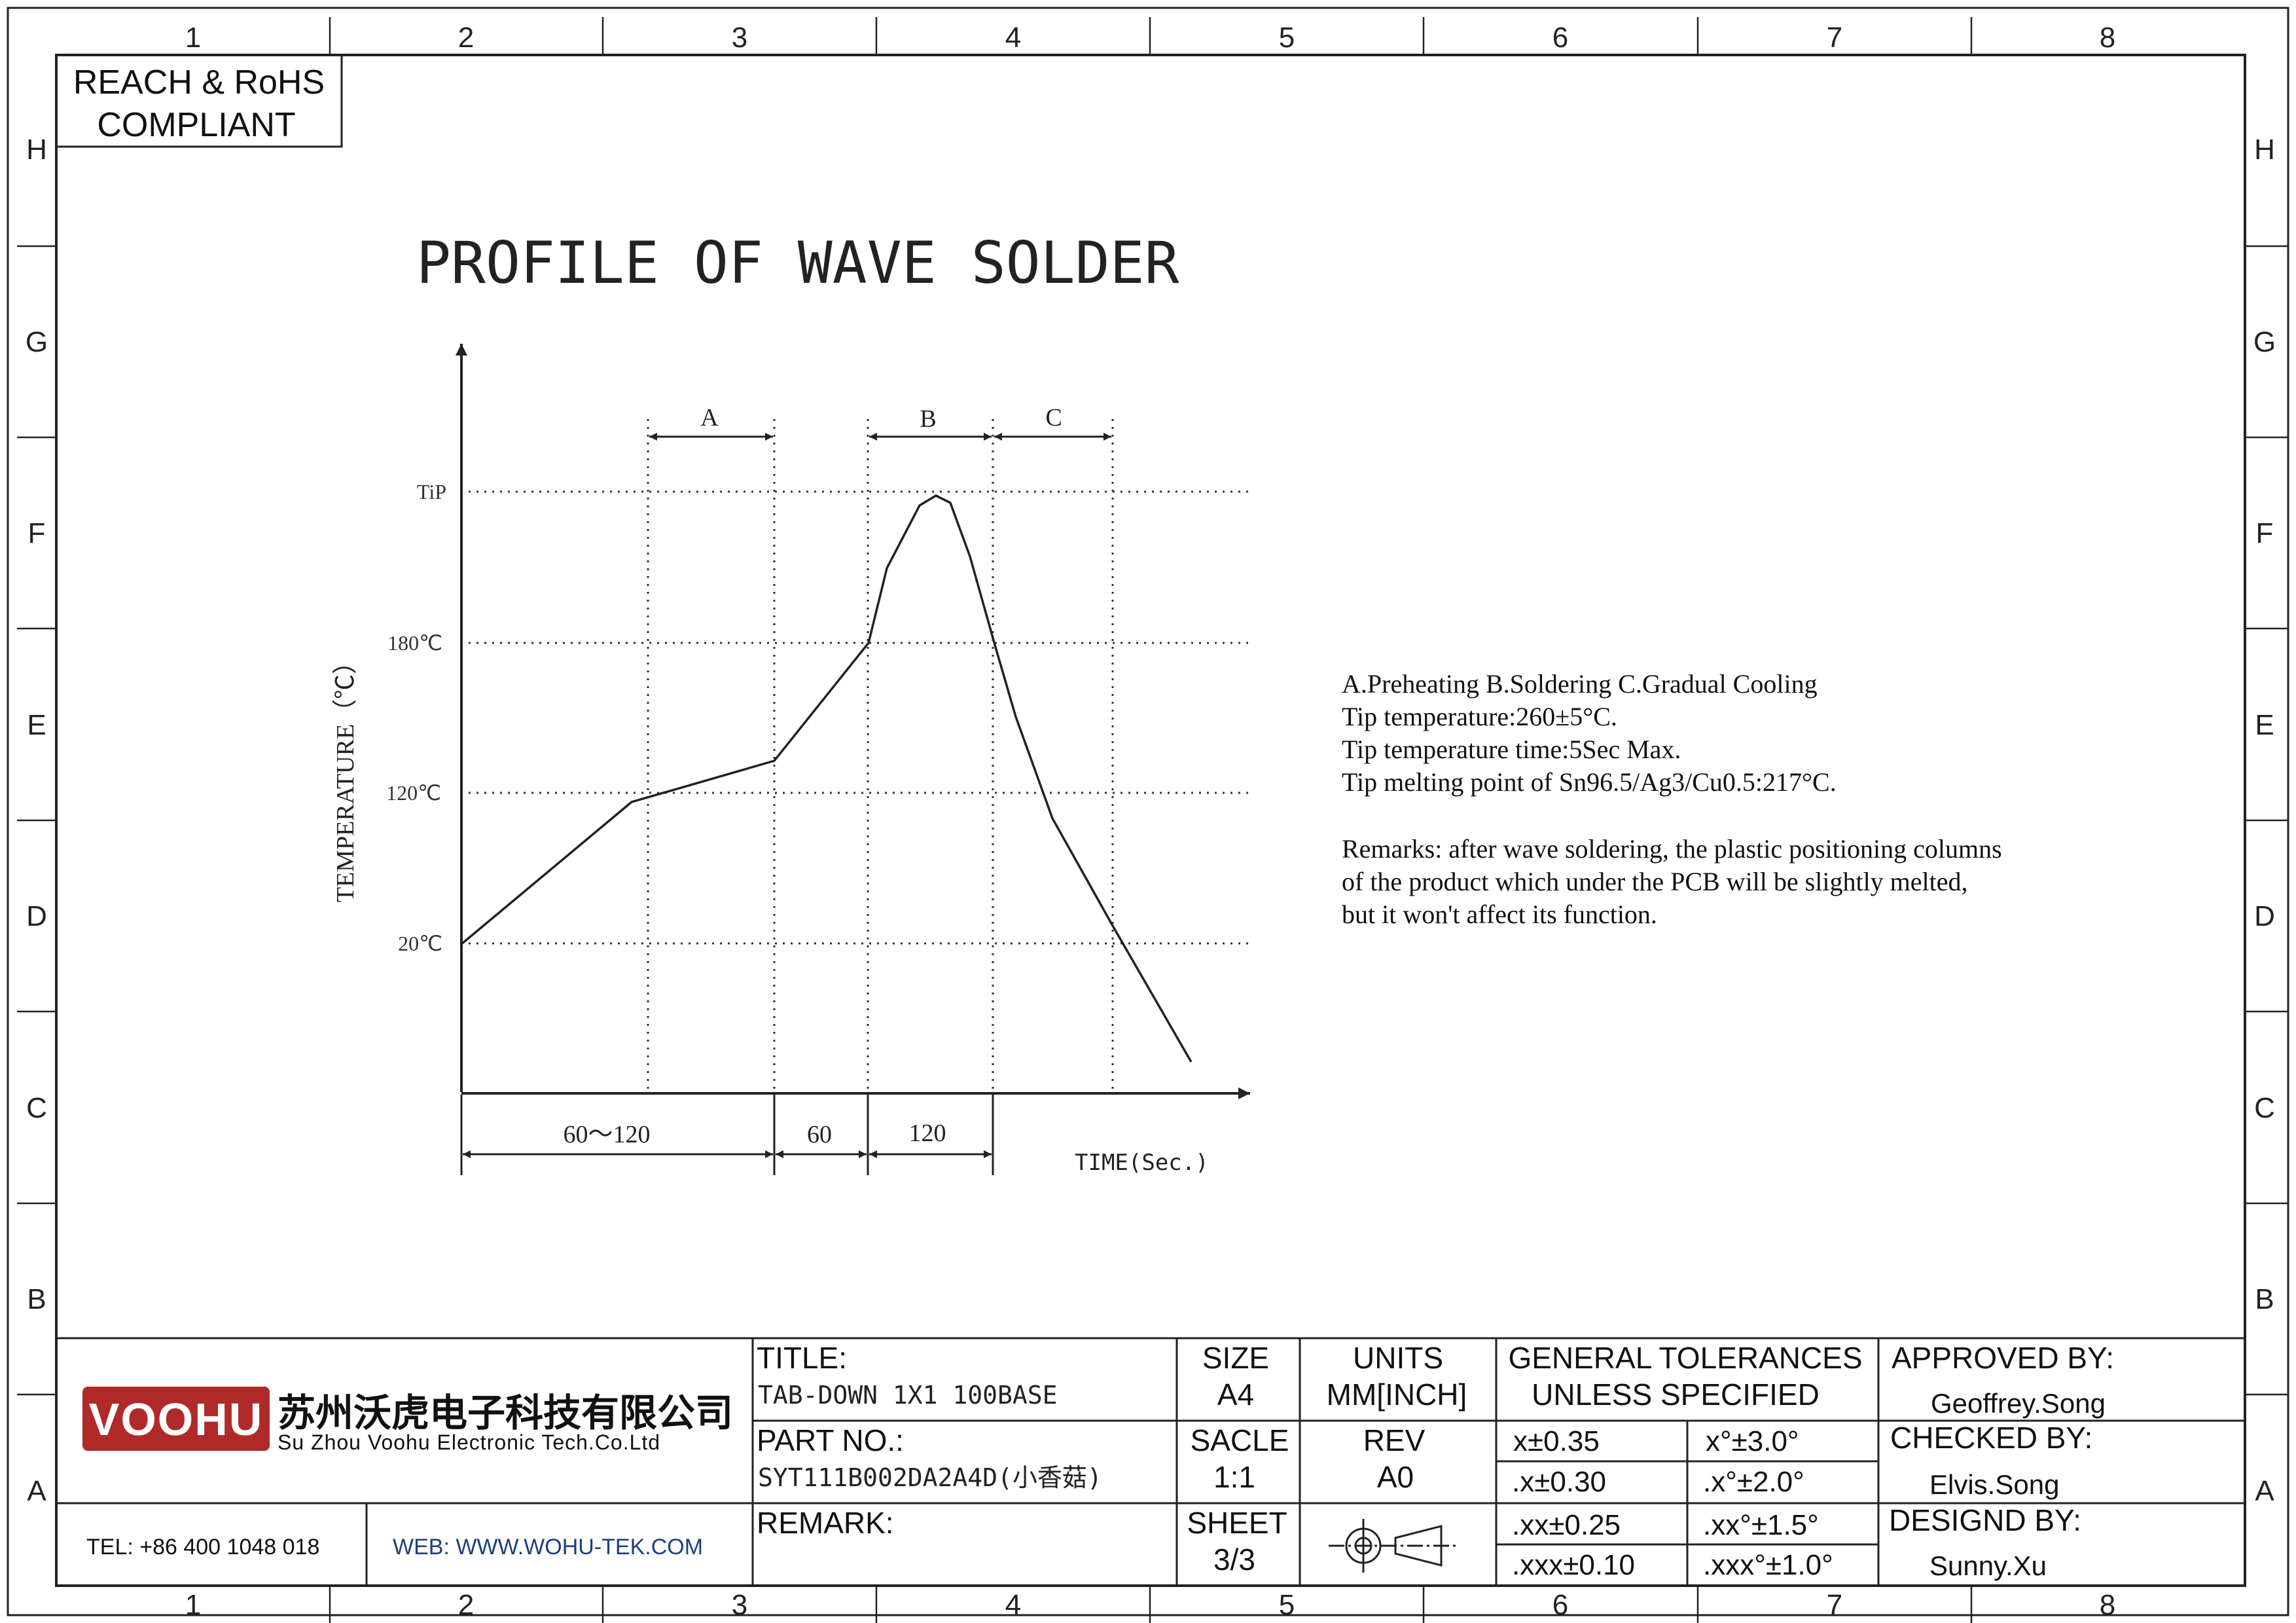  I want to click on col-label-bottom: 7, so click(1834, 1605).